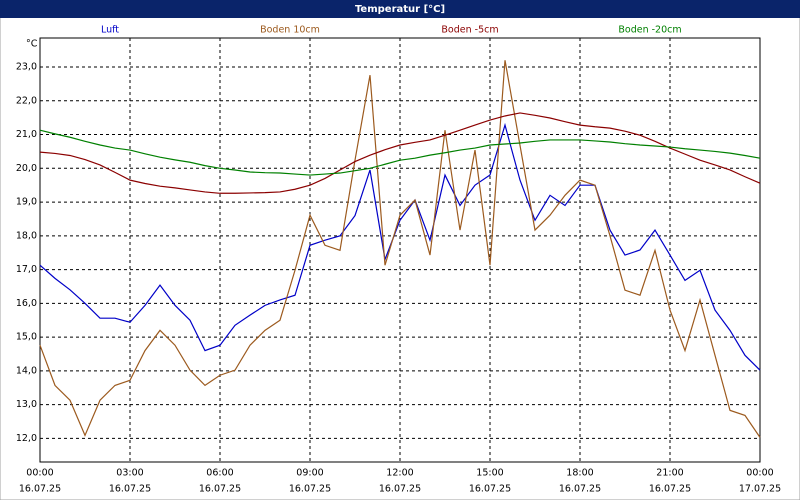 Image resolution: width=800 pixels, height=500 pixels. Describe the element at coordinates (26, 303) in the screenshot. I see `y-tick-label: 16,0` at that location.